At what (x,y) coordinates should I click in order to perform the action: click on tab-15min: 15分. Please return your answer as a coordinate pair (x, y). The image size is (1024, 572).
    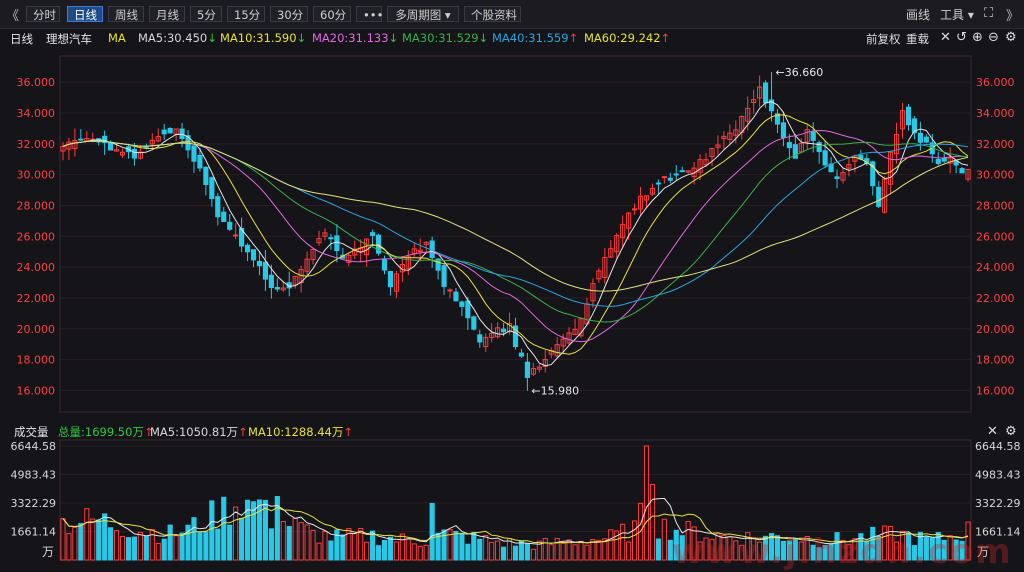
    Looking at the image, I should click on (246, 14).